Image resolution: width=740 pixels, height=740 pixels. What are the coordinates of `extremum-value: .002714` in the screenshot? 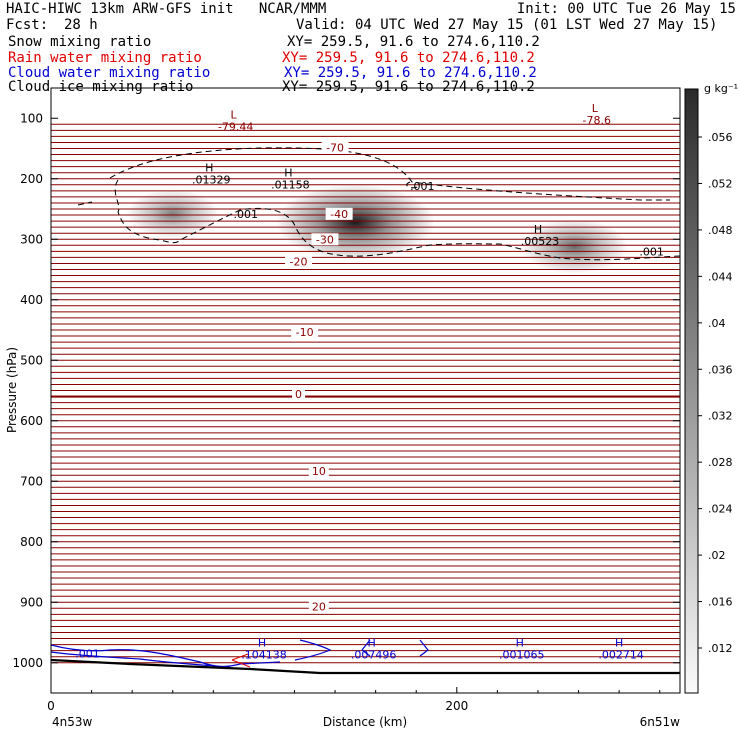 It's located at (621, 654).